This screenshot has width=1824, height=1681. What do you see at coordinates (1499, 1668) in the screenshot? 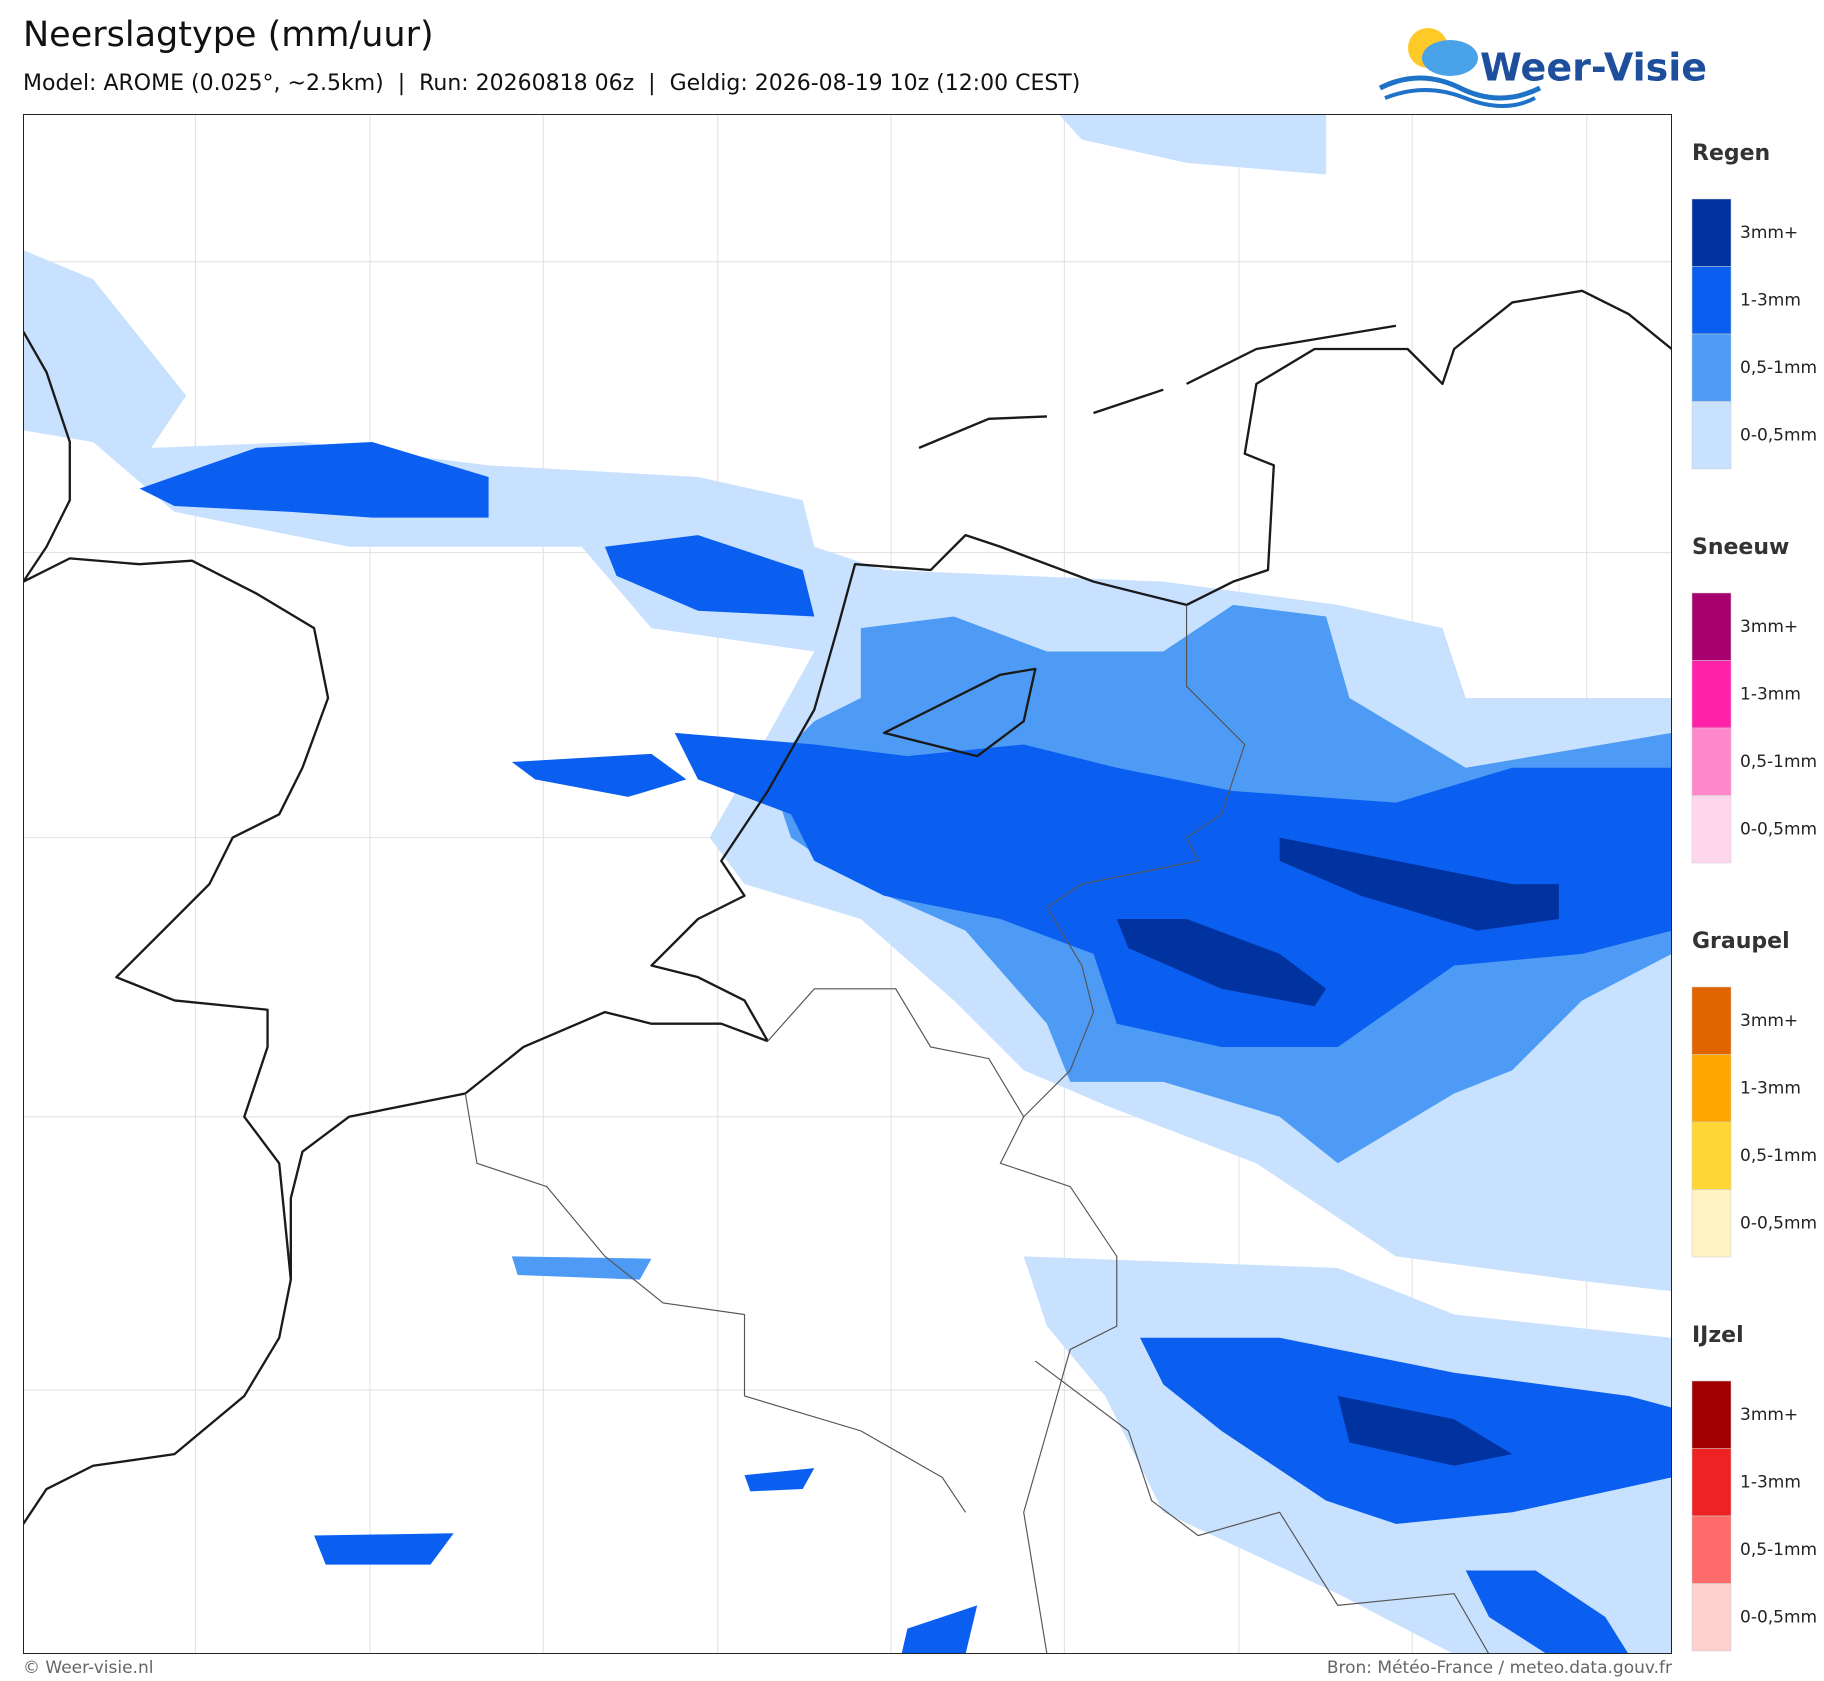
I see `footer-right: Bron: Météo-France / meteo.data.gouv.fr` at bounding box center [1499, 1668].